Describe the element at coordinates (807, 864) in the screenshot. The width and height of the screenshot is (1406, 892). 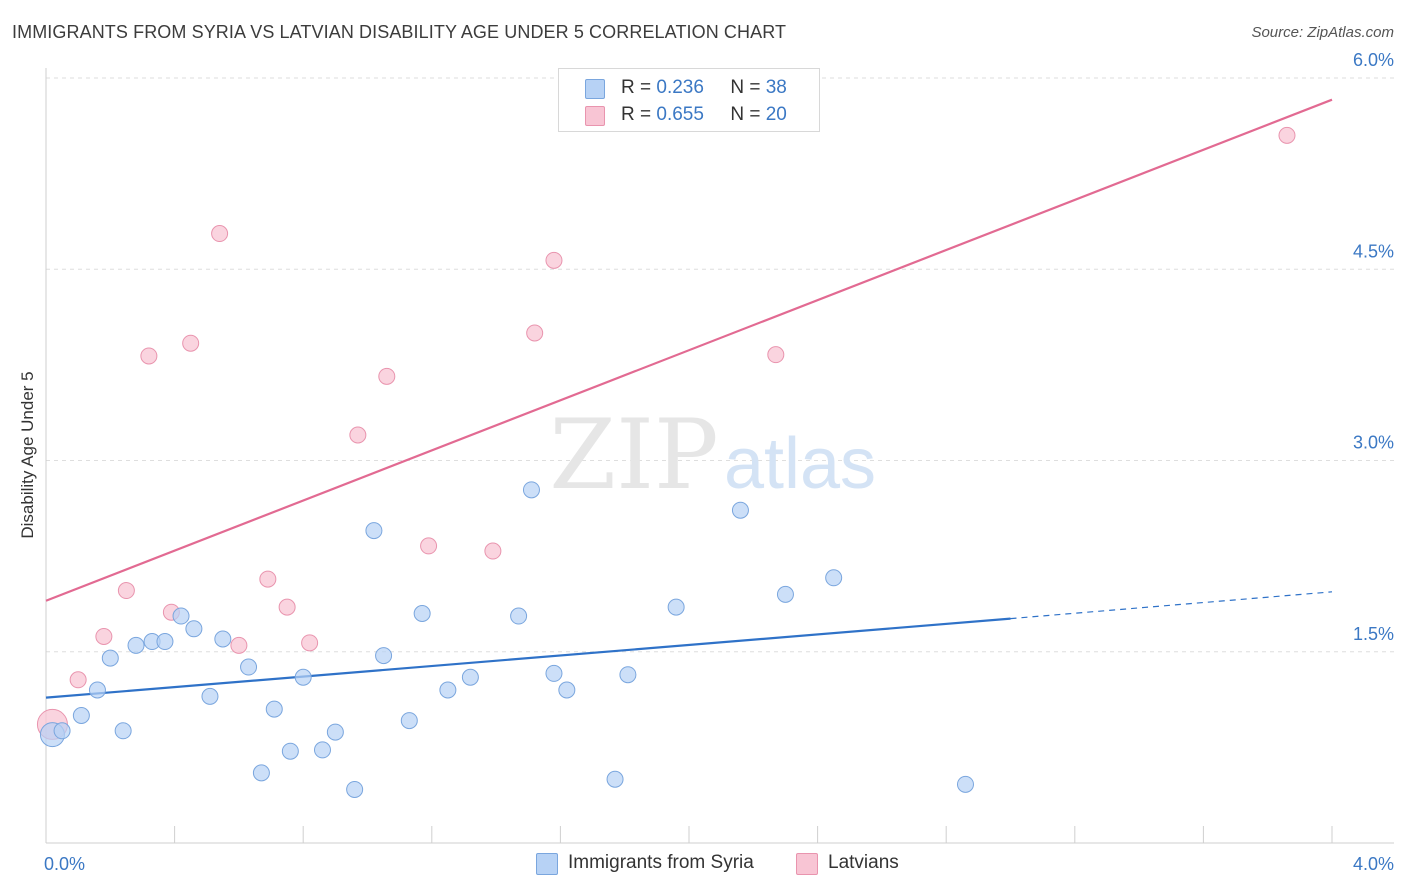
I see `bottom-legend-swatch-pink` at that location.